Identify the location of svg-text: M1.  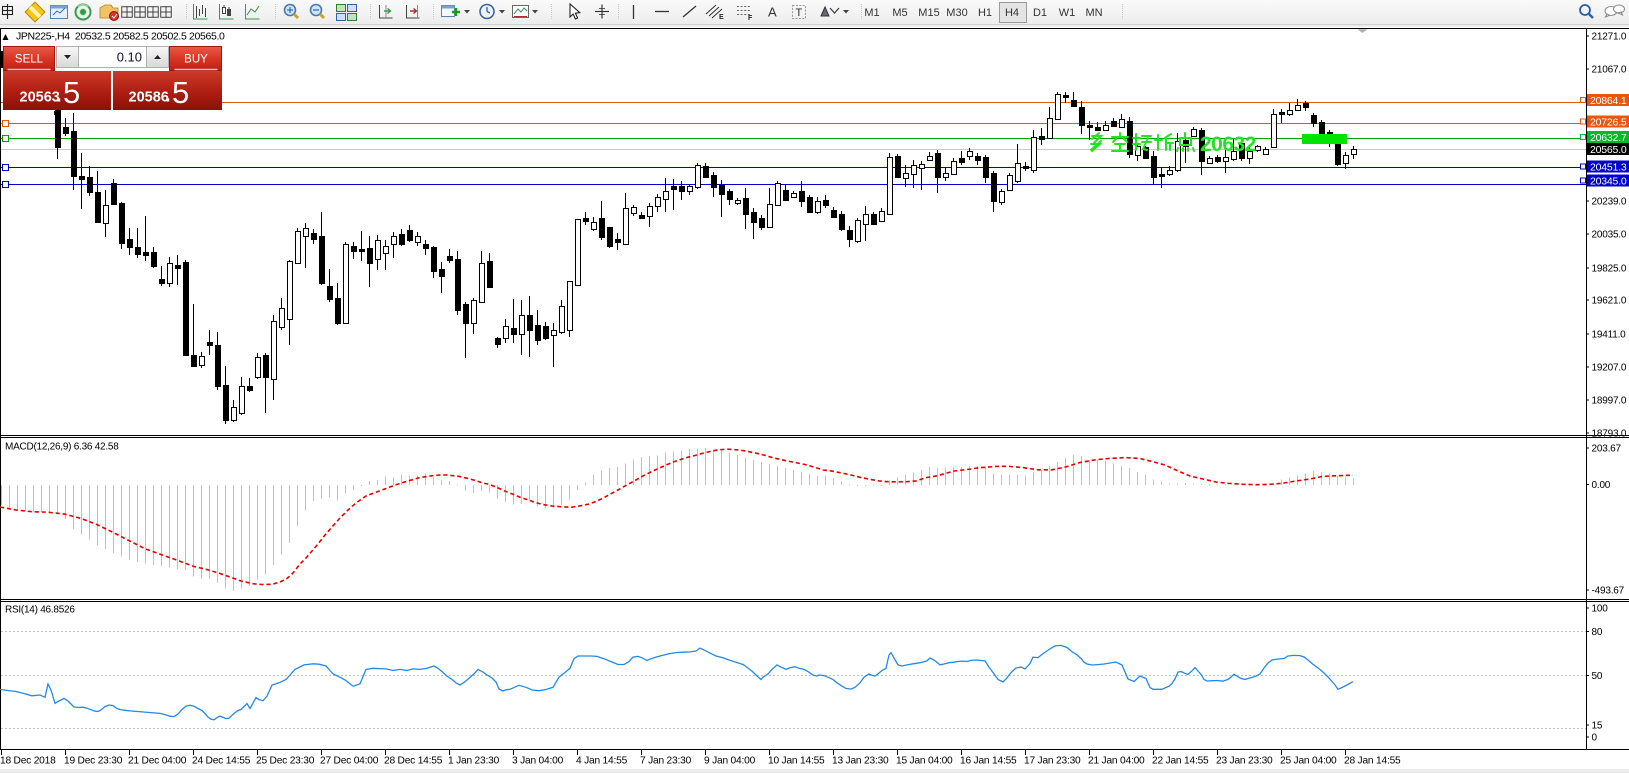
(871, 13).